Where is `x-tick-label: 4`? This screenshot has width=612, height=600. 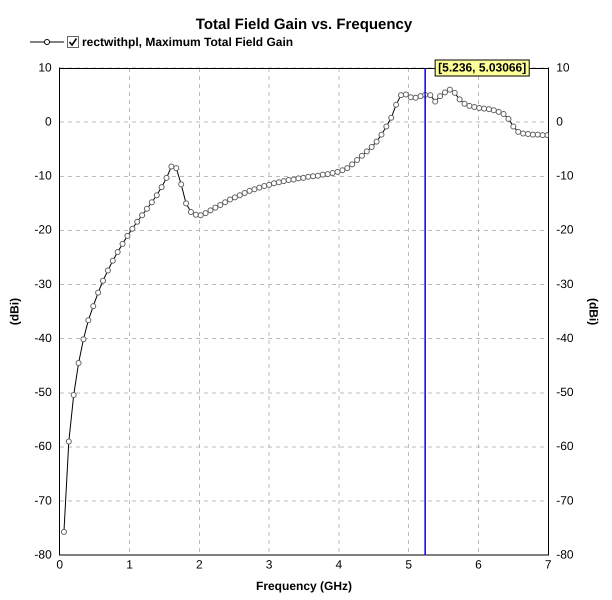
x-tick-label: 4 is located at coordinates (339, 565).